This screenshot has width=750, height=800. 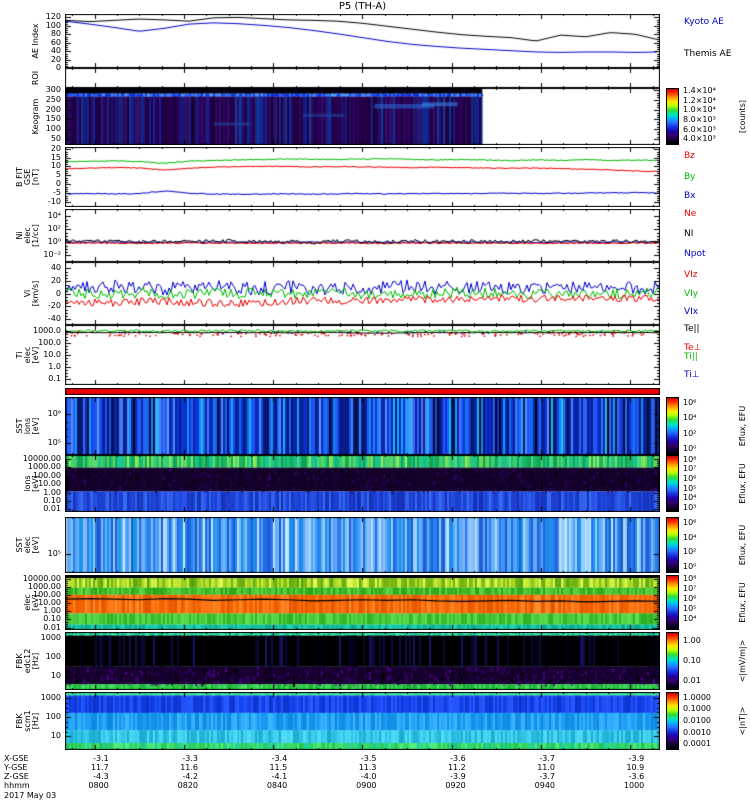 I want to click on fbk1-colorbar-tick: 0.01, so click(x=692, y=681).